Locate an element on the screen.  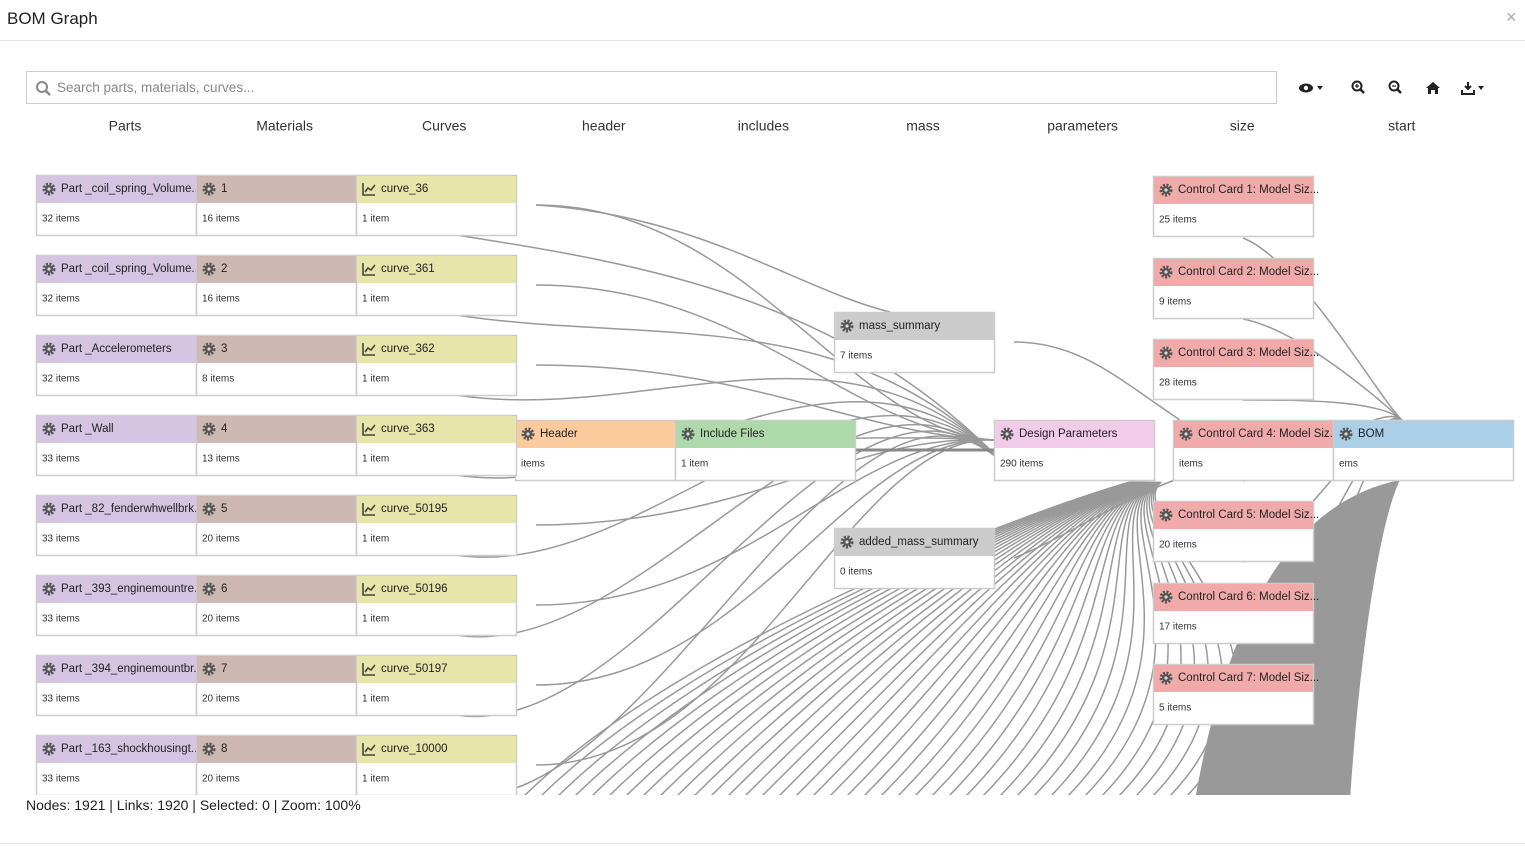
node-title: 6 is located at coordinates (224, 589).